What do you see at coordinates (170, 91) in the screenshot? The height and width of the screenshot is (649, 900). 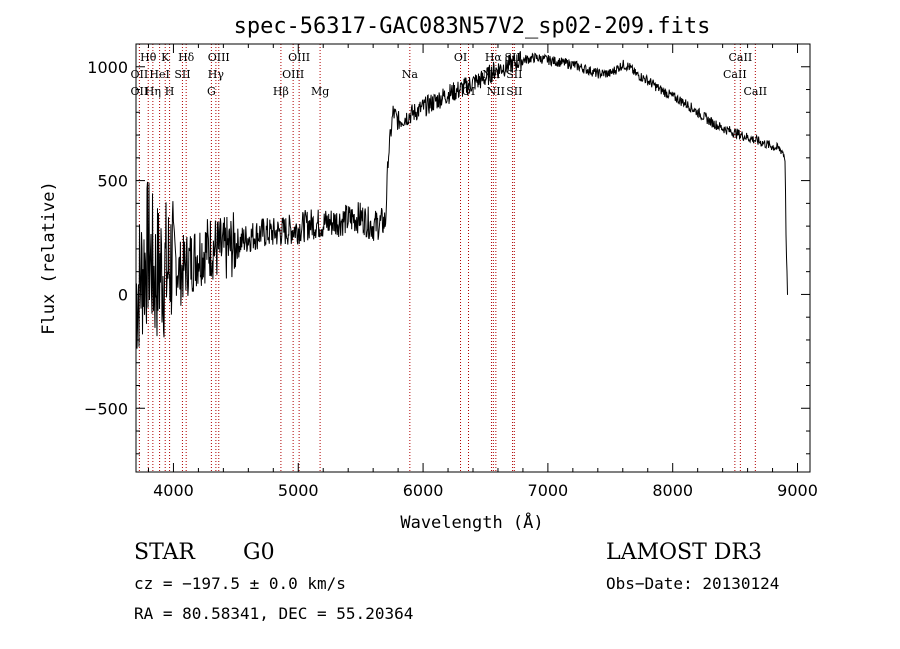 I see `line-label: H` at bounding box center [170, 91].